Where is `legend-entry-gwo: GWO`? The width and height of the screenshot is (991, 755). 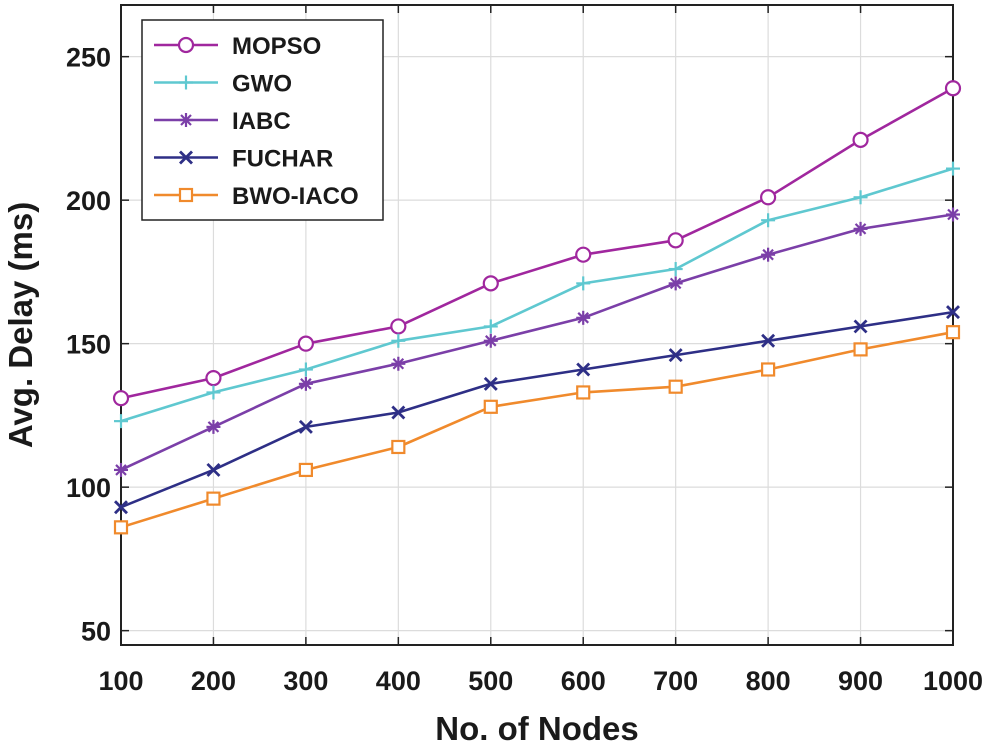
legend-entry-gwo: GWO is located at coordinates (223, 84).